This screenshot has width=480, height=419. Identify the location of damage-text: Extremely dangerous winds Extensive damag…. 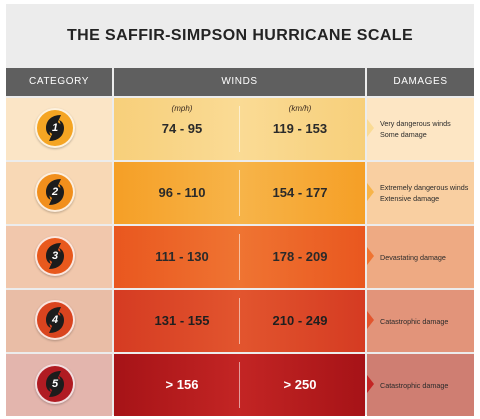
(426, 193).